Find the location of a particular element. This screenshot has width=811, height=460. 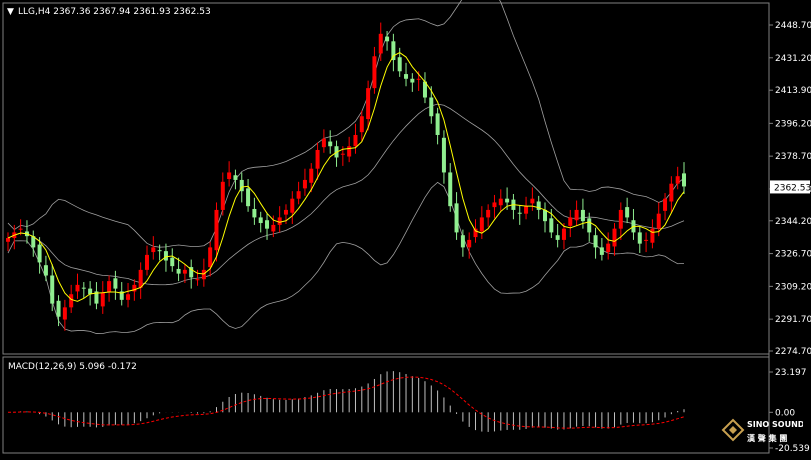

symbol-indicator-icon: ▼ is located at coordinates (10, 12).